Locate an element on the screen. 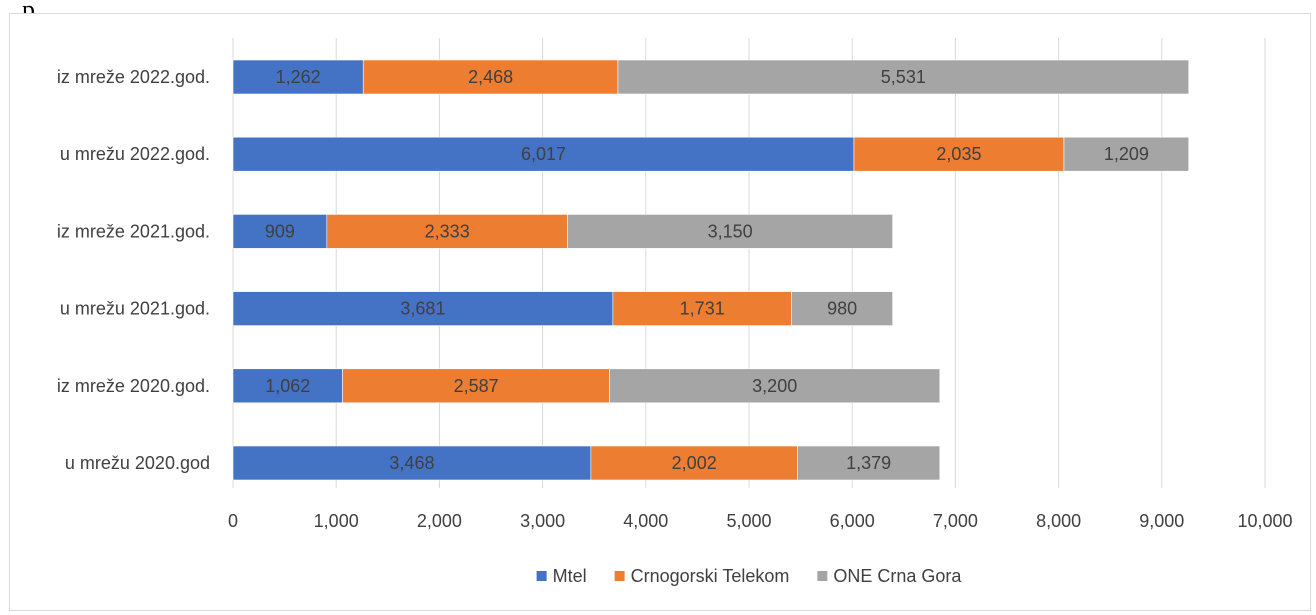 This screenshot has width=1316, height=615. x-tick-label: 8,000 is located at coordinates (1058, 521).